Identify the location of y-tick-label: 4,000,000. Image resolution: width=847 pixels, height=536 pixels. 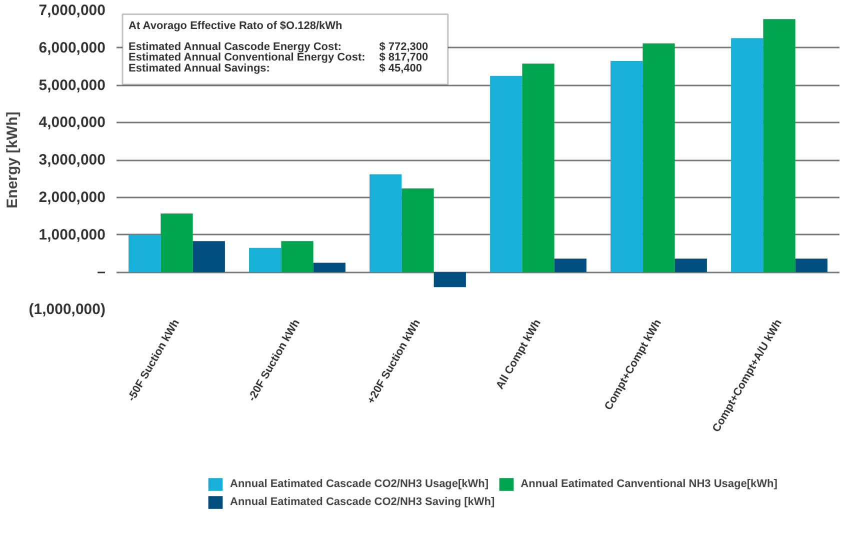
(72, 123).